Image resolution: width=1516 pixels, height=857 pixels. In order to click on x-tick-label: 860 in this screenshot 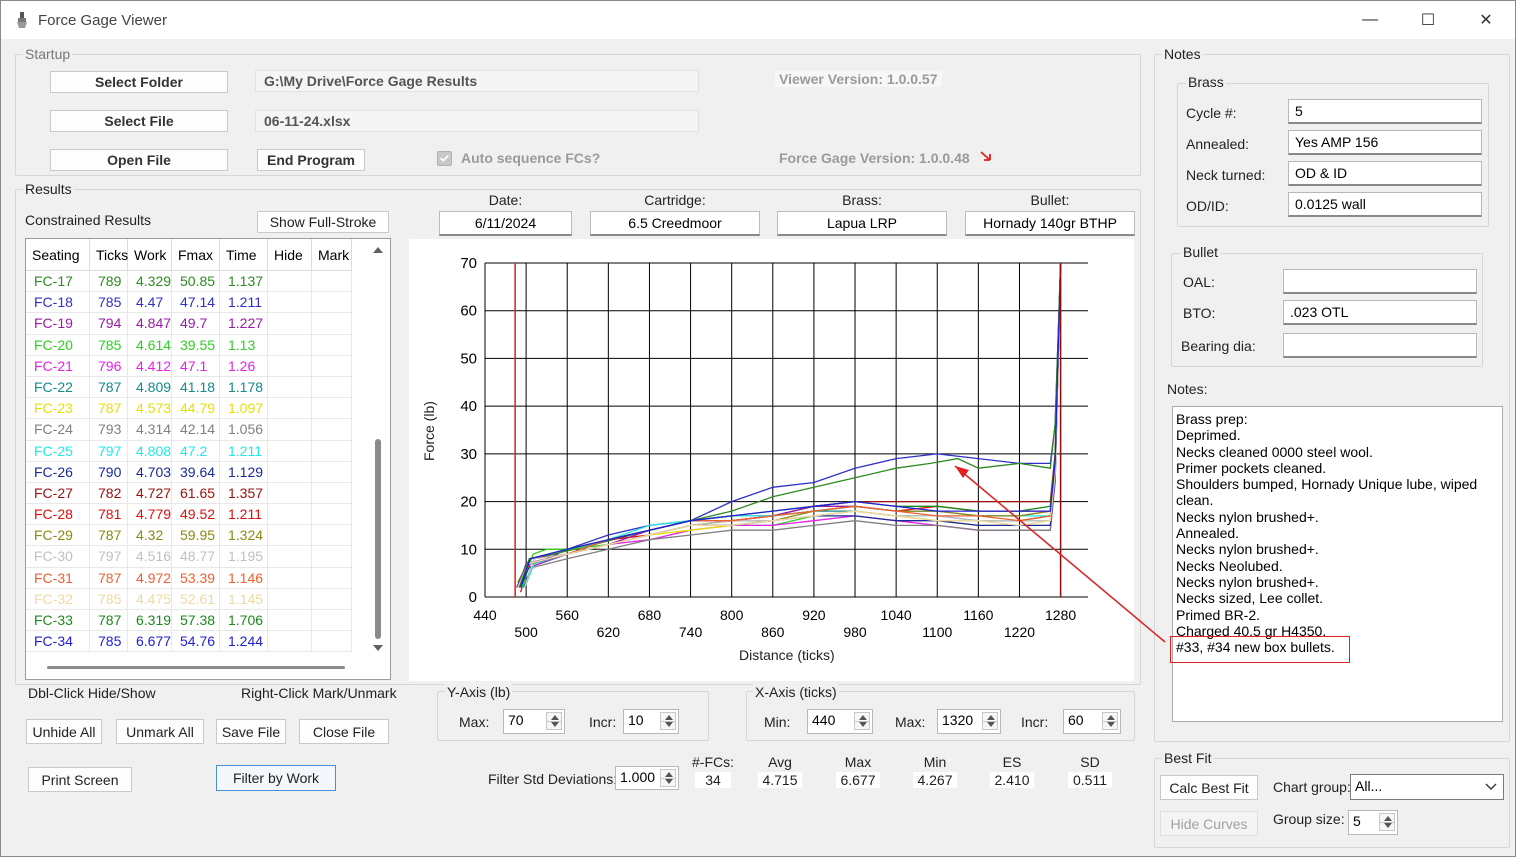, I will do `click(773, 632)`.